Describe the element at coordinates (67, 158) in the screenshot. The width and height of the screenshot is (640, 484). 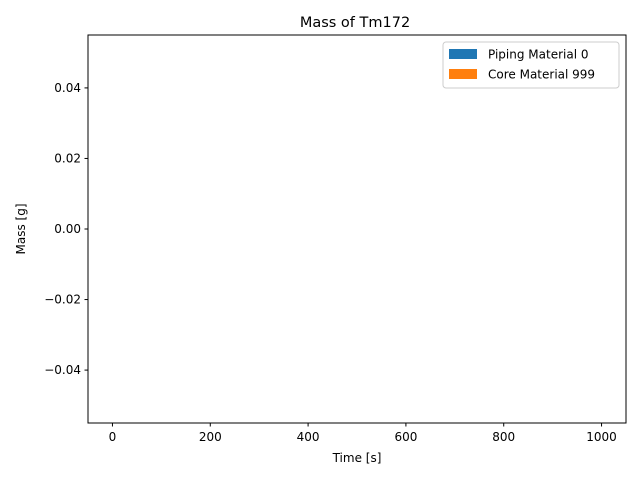
I see `y-tick-label: 0.02` at that location.